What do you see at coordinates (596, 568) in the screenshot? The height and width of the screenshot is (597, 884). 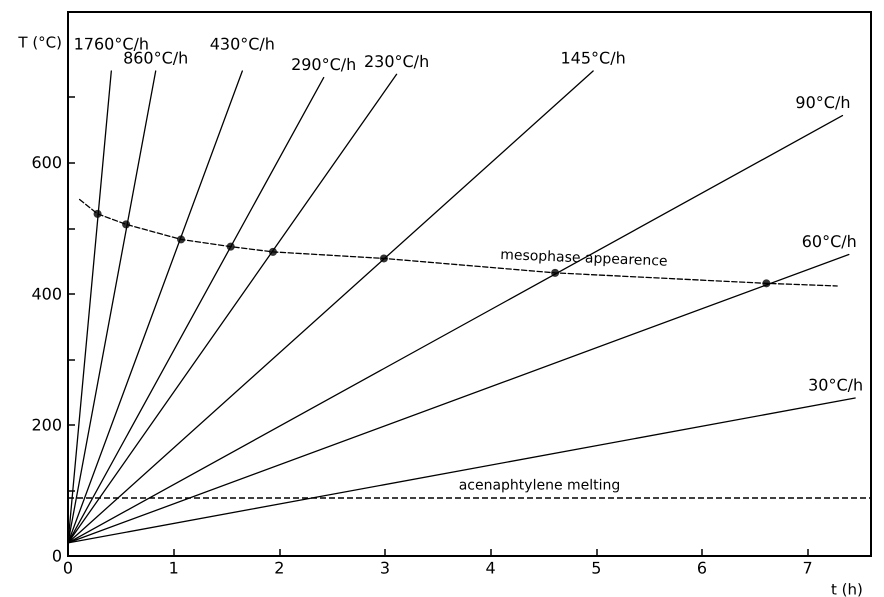 I see `x-tick-label: 5` at bounding box center [596, 568].